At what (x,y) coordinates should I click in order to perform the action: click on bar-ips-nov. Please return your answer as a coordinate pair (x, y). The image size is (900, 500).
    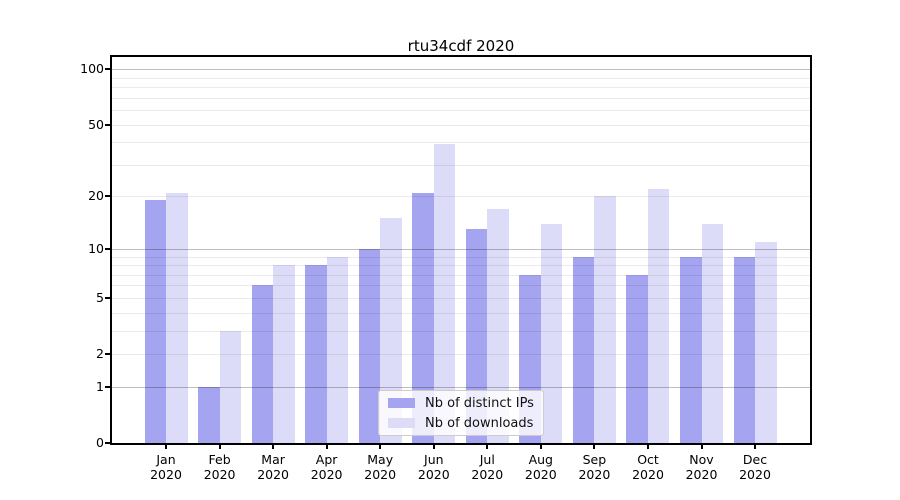
    Looking at the image, I should click on (691, 349).